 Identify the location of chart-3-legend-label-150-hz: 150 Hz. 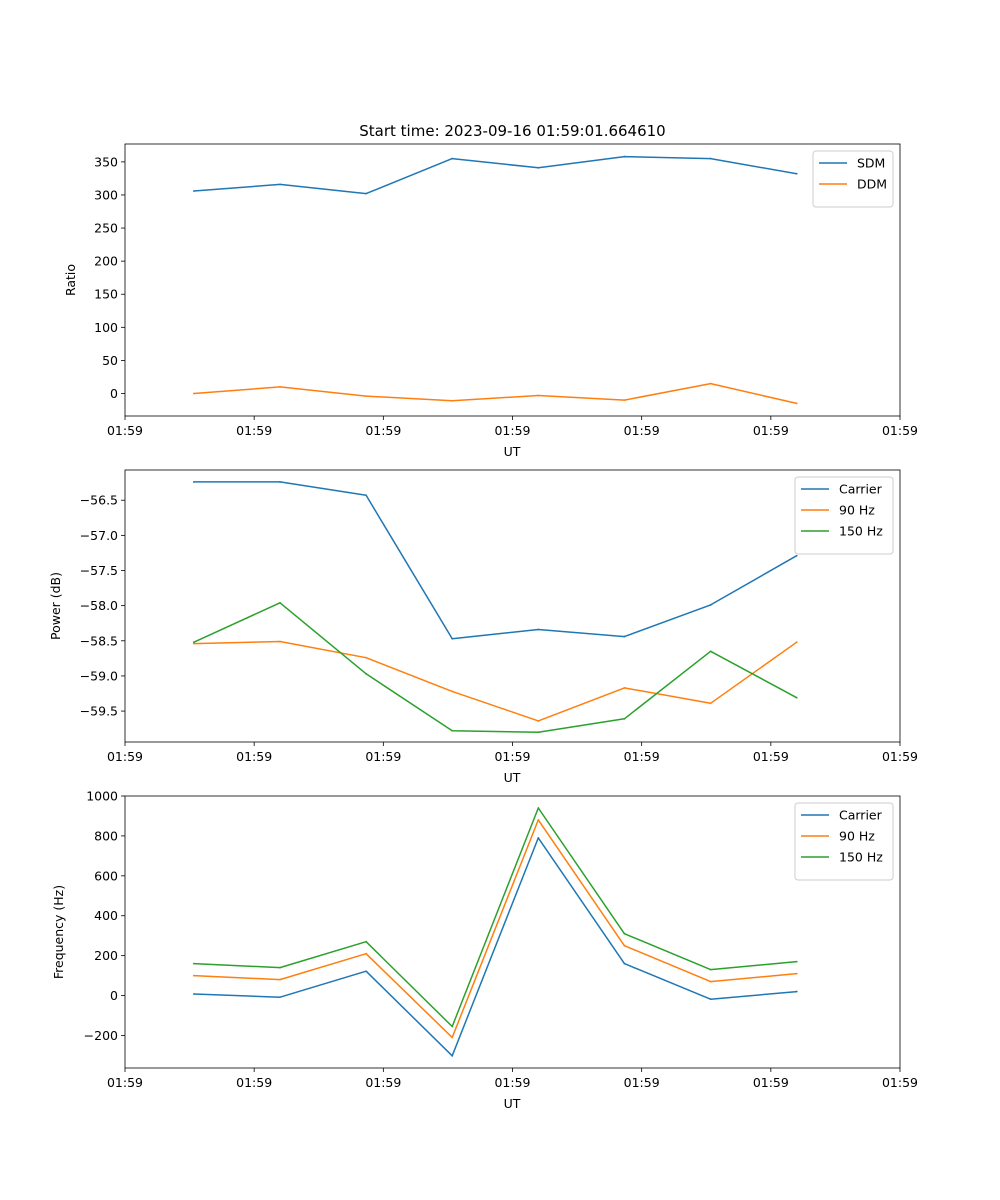
(861, 857).